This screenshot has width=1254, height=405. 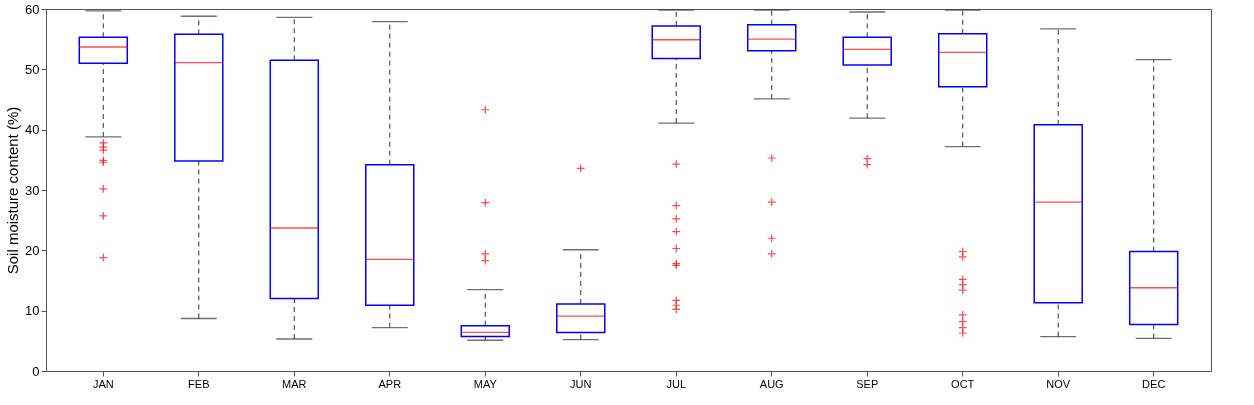 What do you see at coordinates (32, 190) in the screenshot?
I see `y-tick-label: 30` at bounding box center [32, 190].